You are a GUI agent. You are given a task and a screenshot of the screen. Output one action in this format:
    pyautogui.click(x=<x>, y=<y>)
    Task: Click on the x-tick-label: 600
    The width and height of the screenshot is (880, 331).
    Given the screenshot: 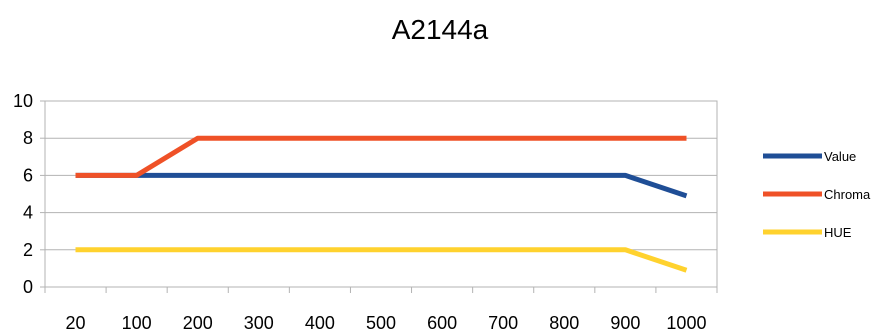 What is the action you would take?
    pyautogui.click(x=442, y=322)
    